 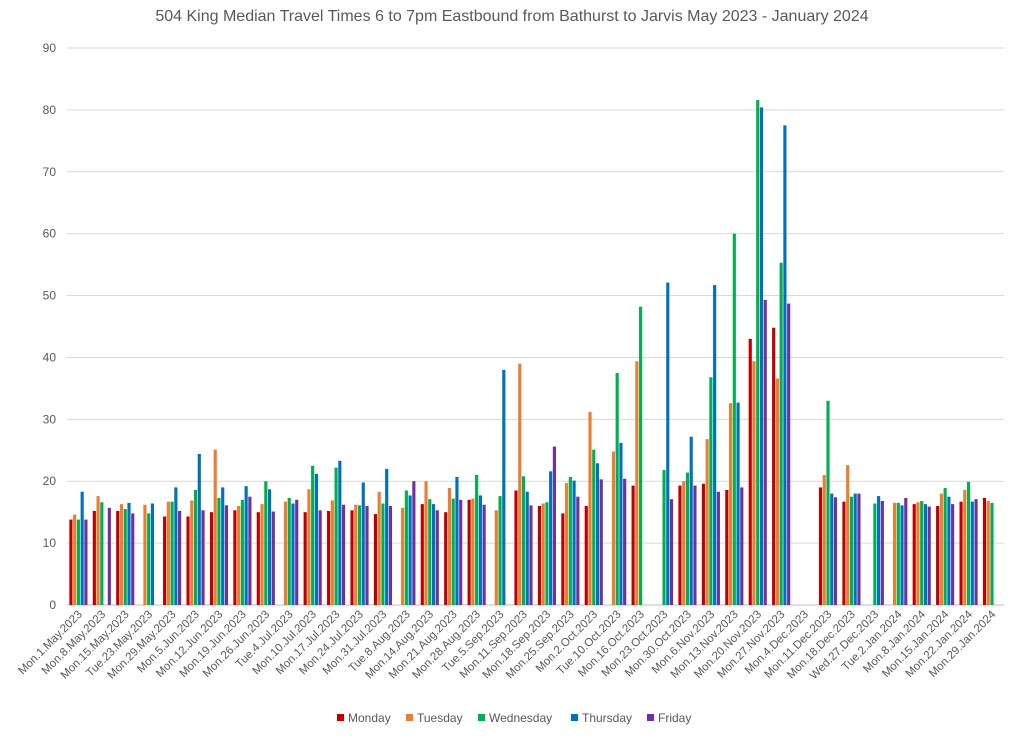 I want to click on bar-friday: Friday Mon.29.May.2023: 15.2, so click(x=180, y=557).